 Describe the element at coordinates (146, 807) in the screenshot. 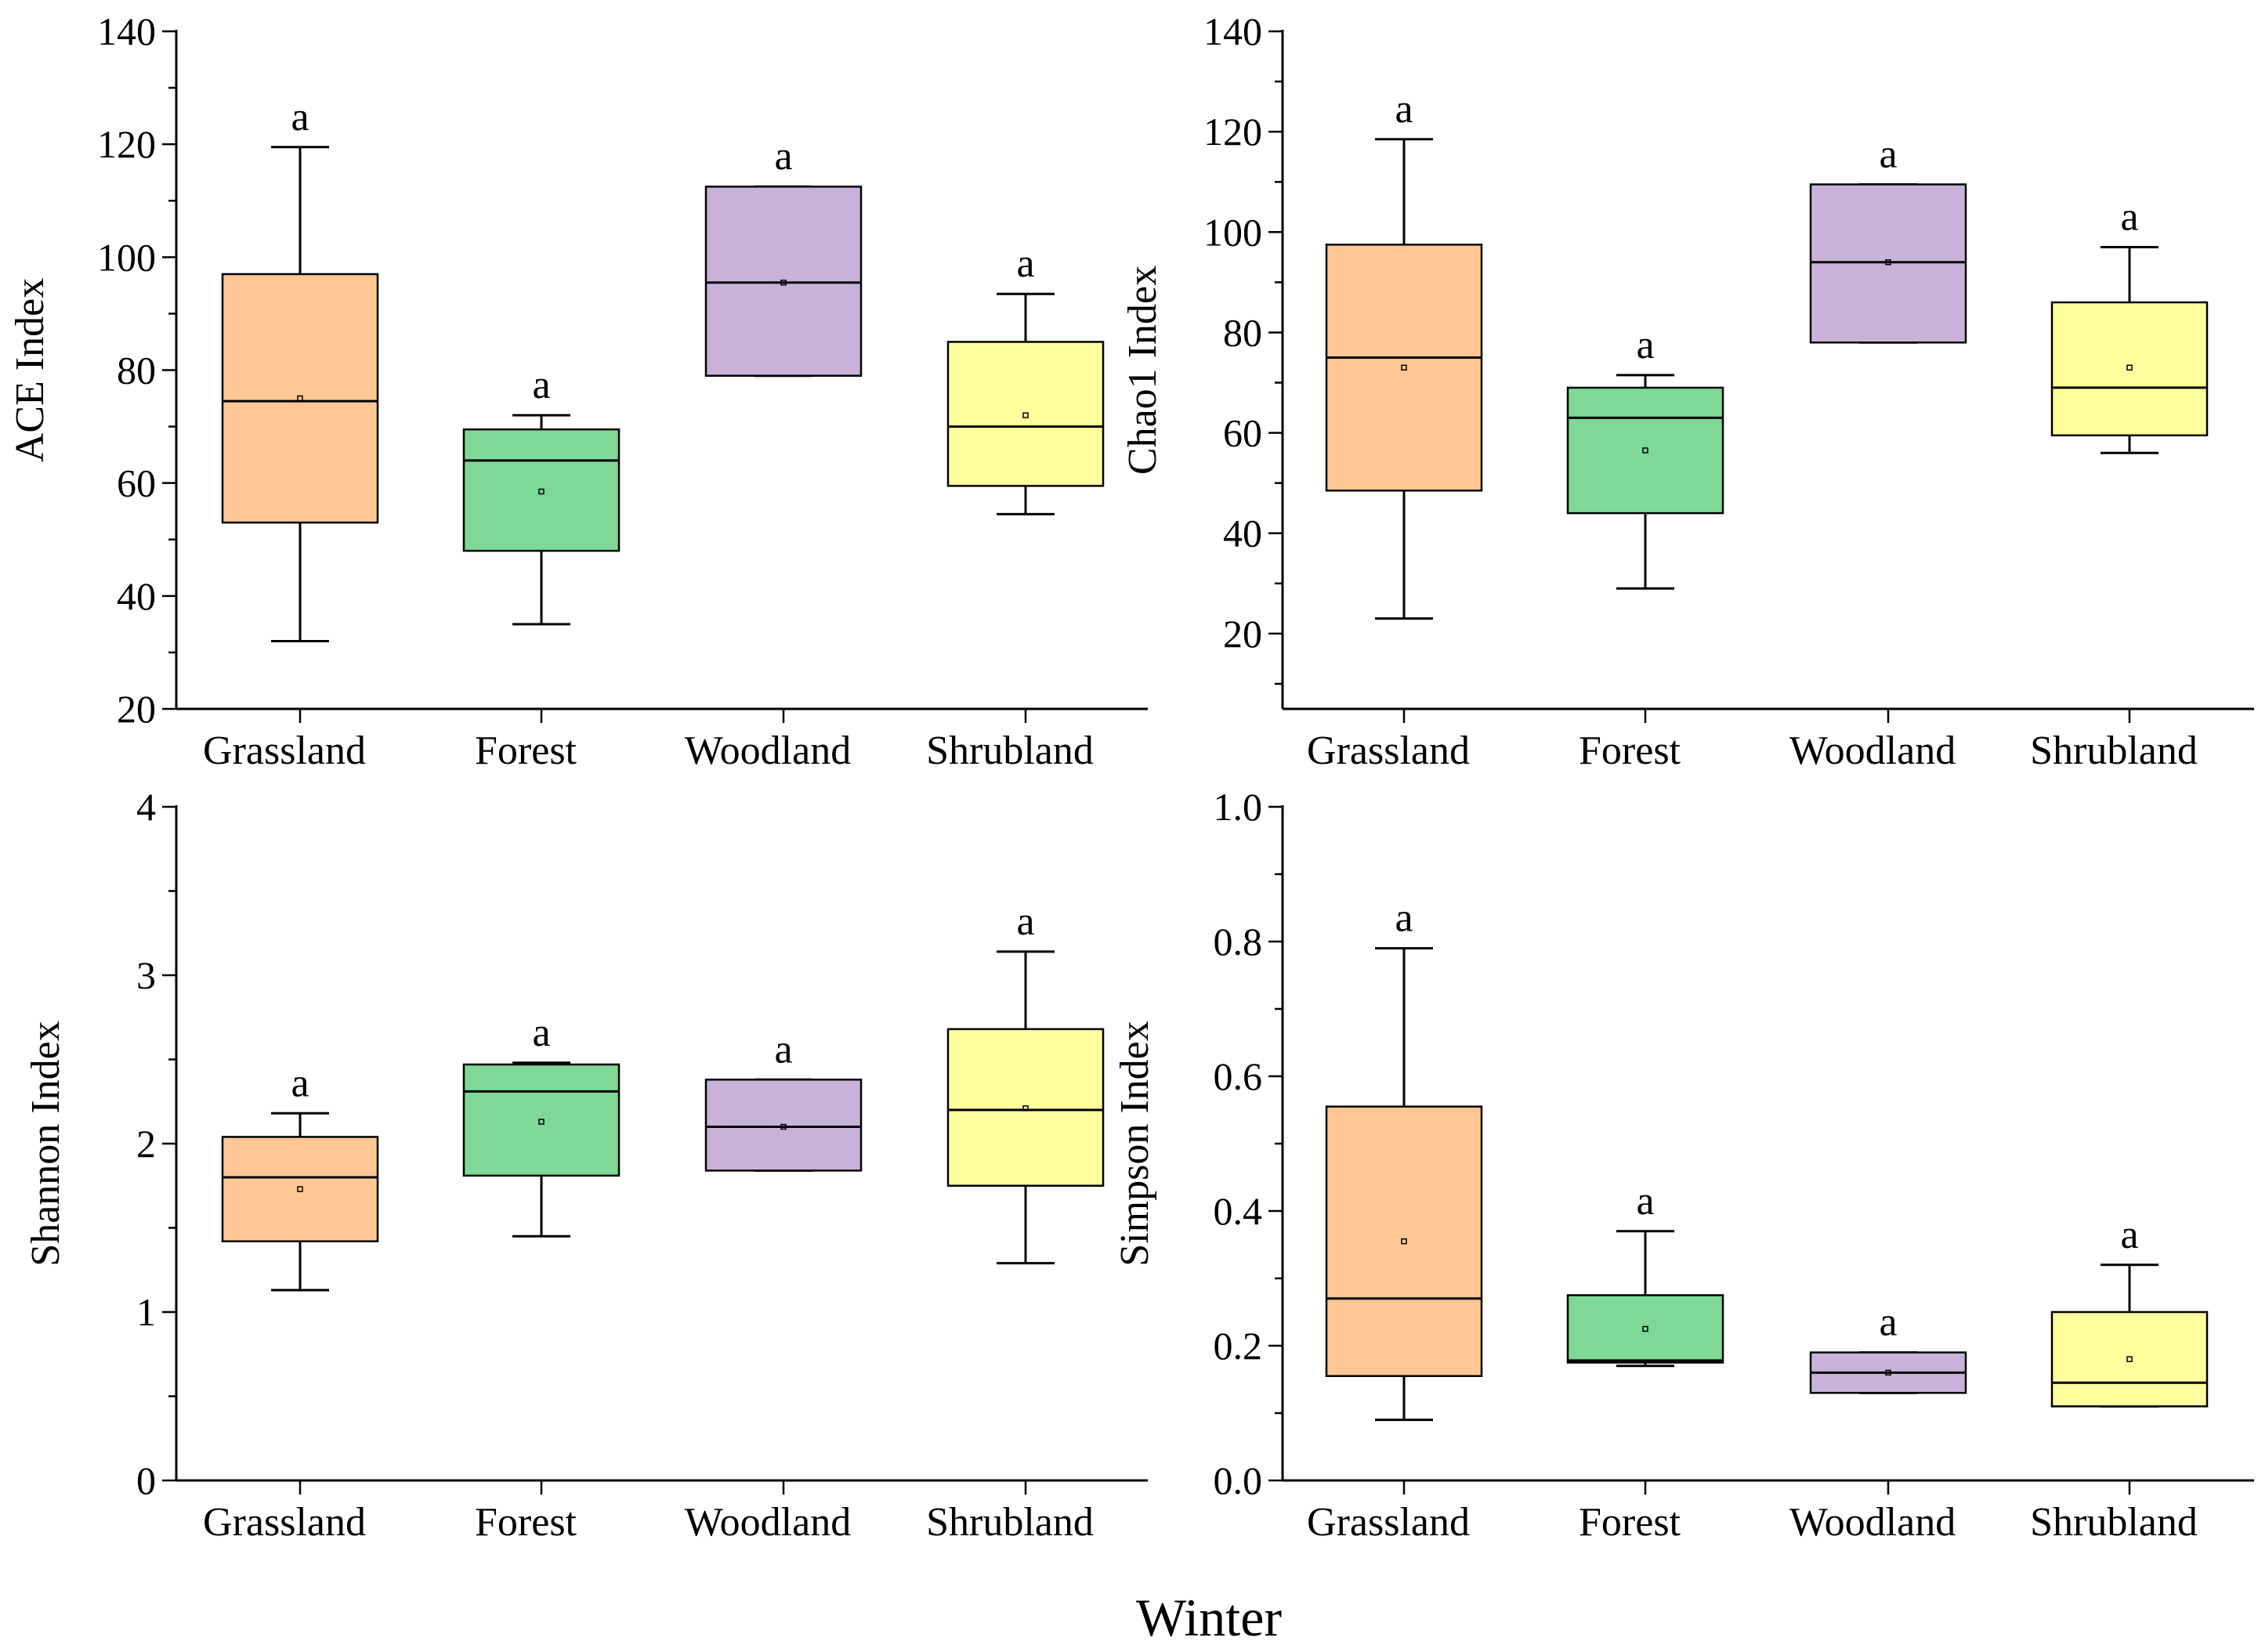

I see `y-tick-label: 4` at that location.